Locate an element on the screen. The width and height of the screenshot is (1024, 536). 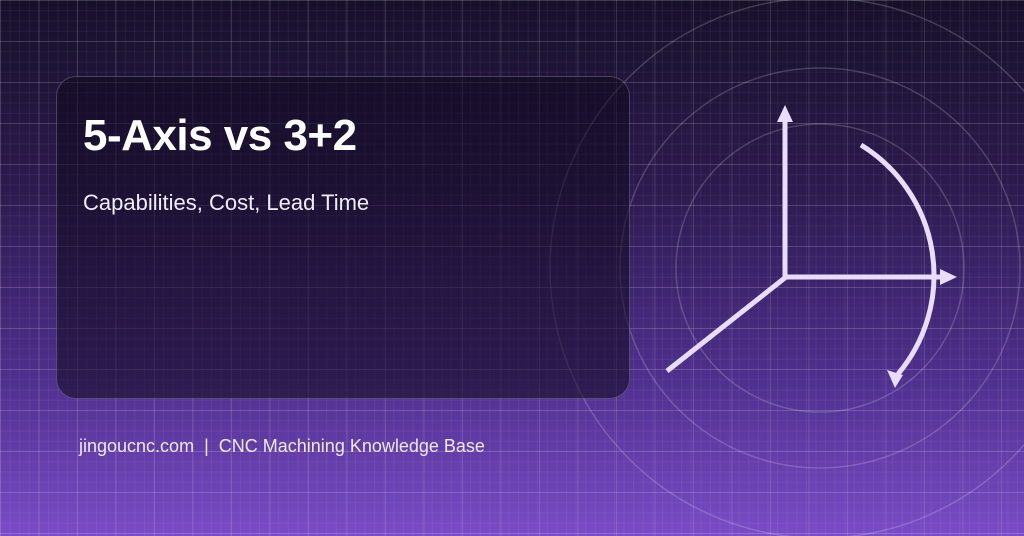
rotation-arc is located at coordinates (898, 259).